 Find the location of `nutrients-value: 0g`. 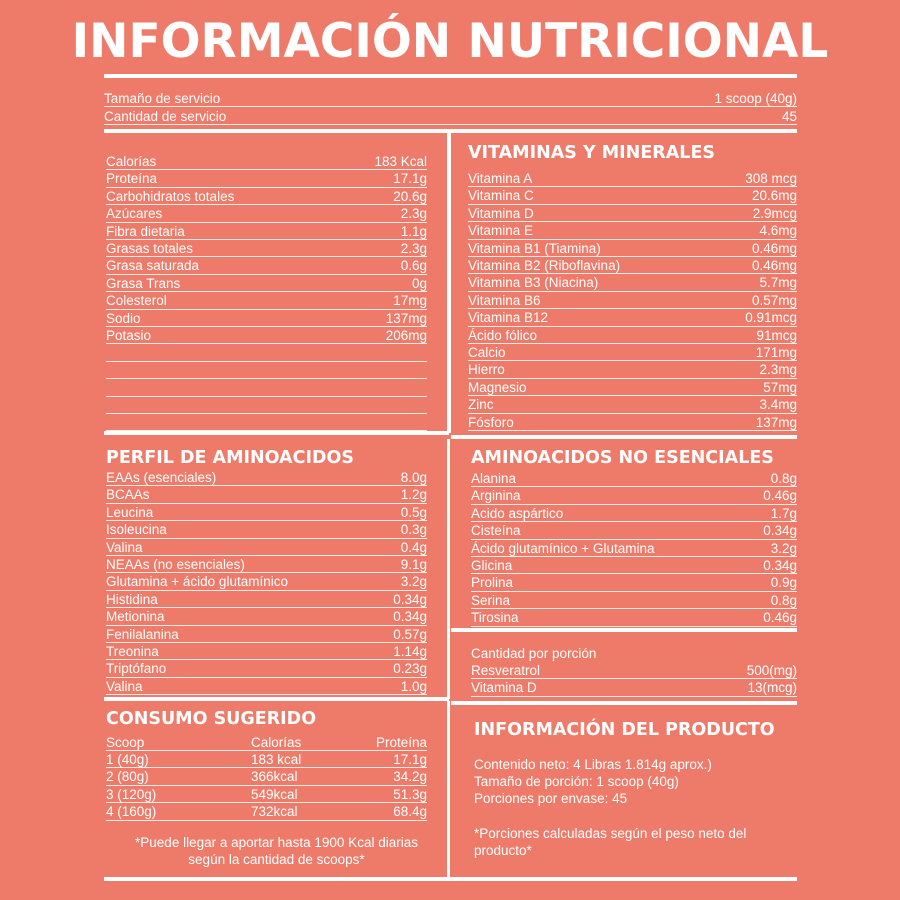

nutrients-value: 0g is located at coordinates (419, 283).